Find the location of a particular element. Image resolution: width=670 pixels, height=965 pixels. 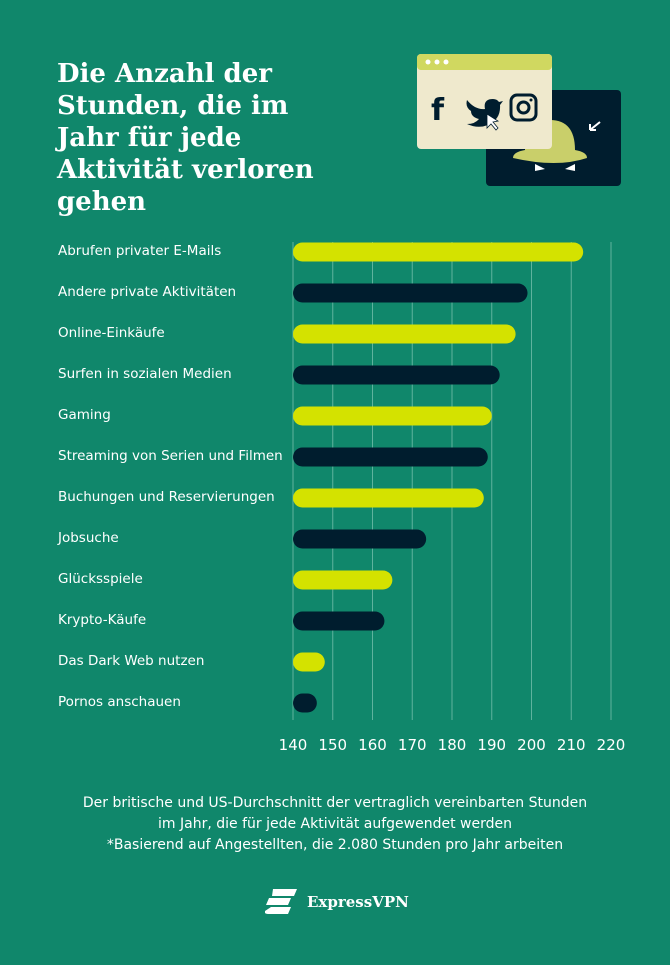

brand-name: ExpressVPN is located at coordinates (358, 902).